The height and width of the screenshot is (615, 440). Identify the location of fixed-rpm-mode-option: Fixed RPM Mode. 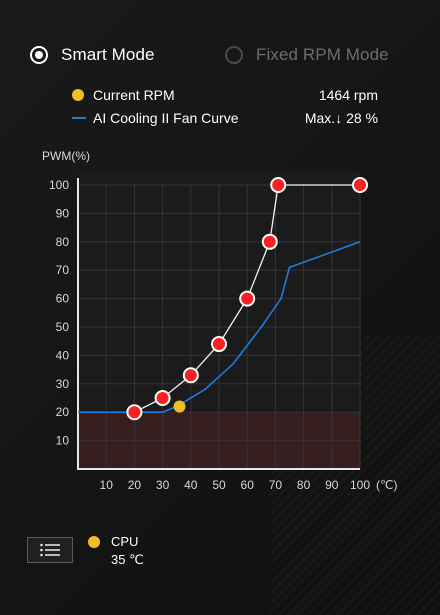
(307, 55).